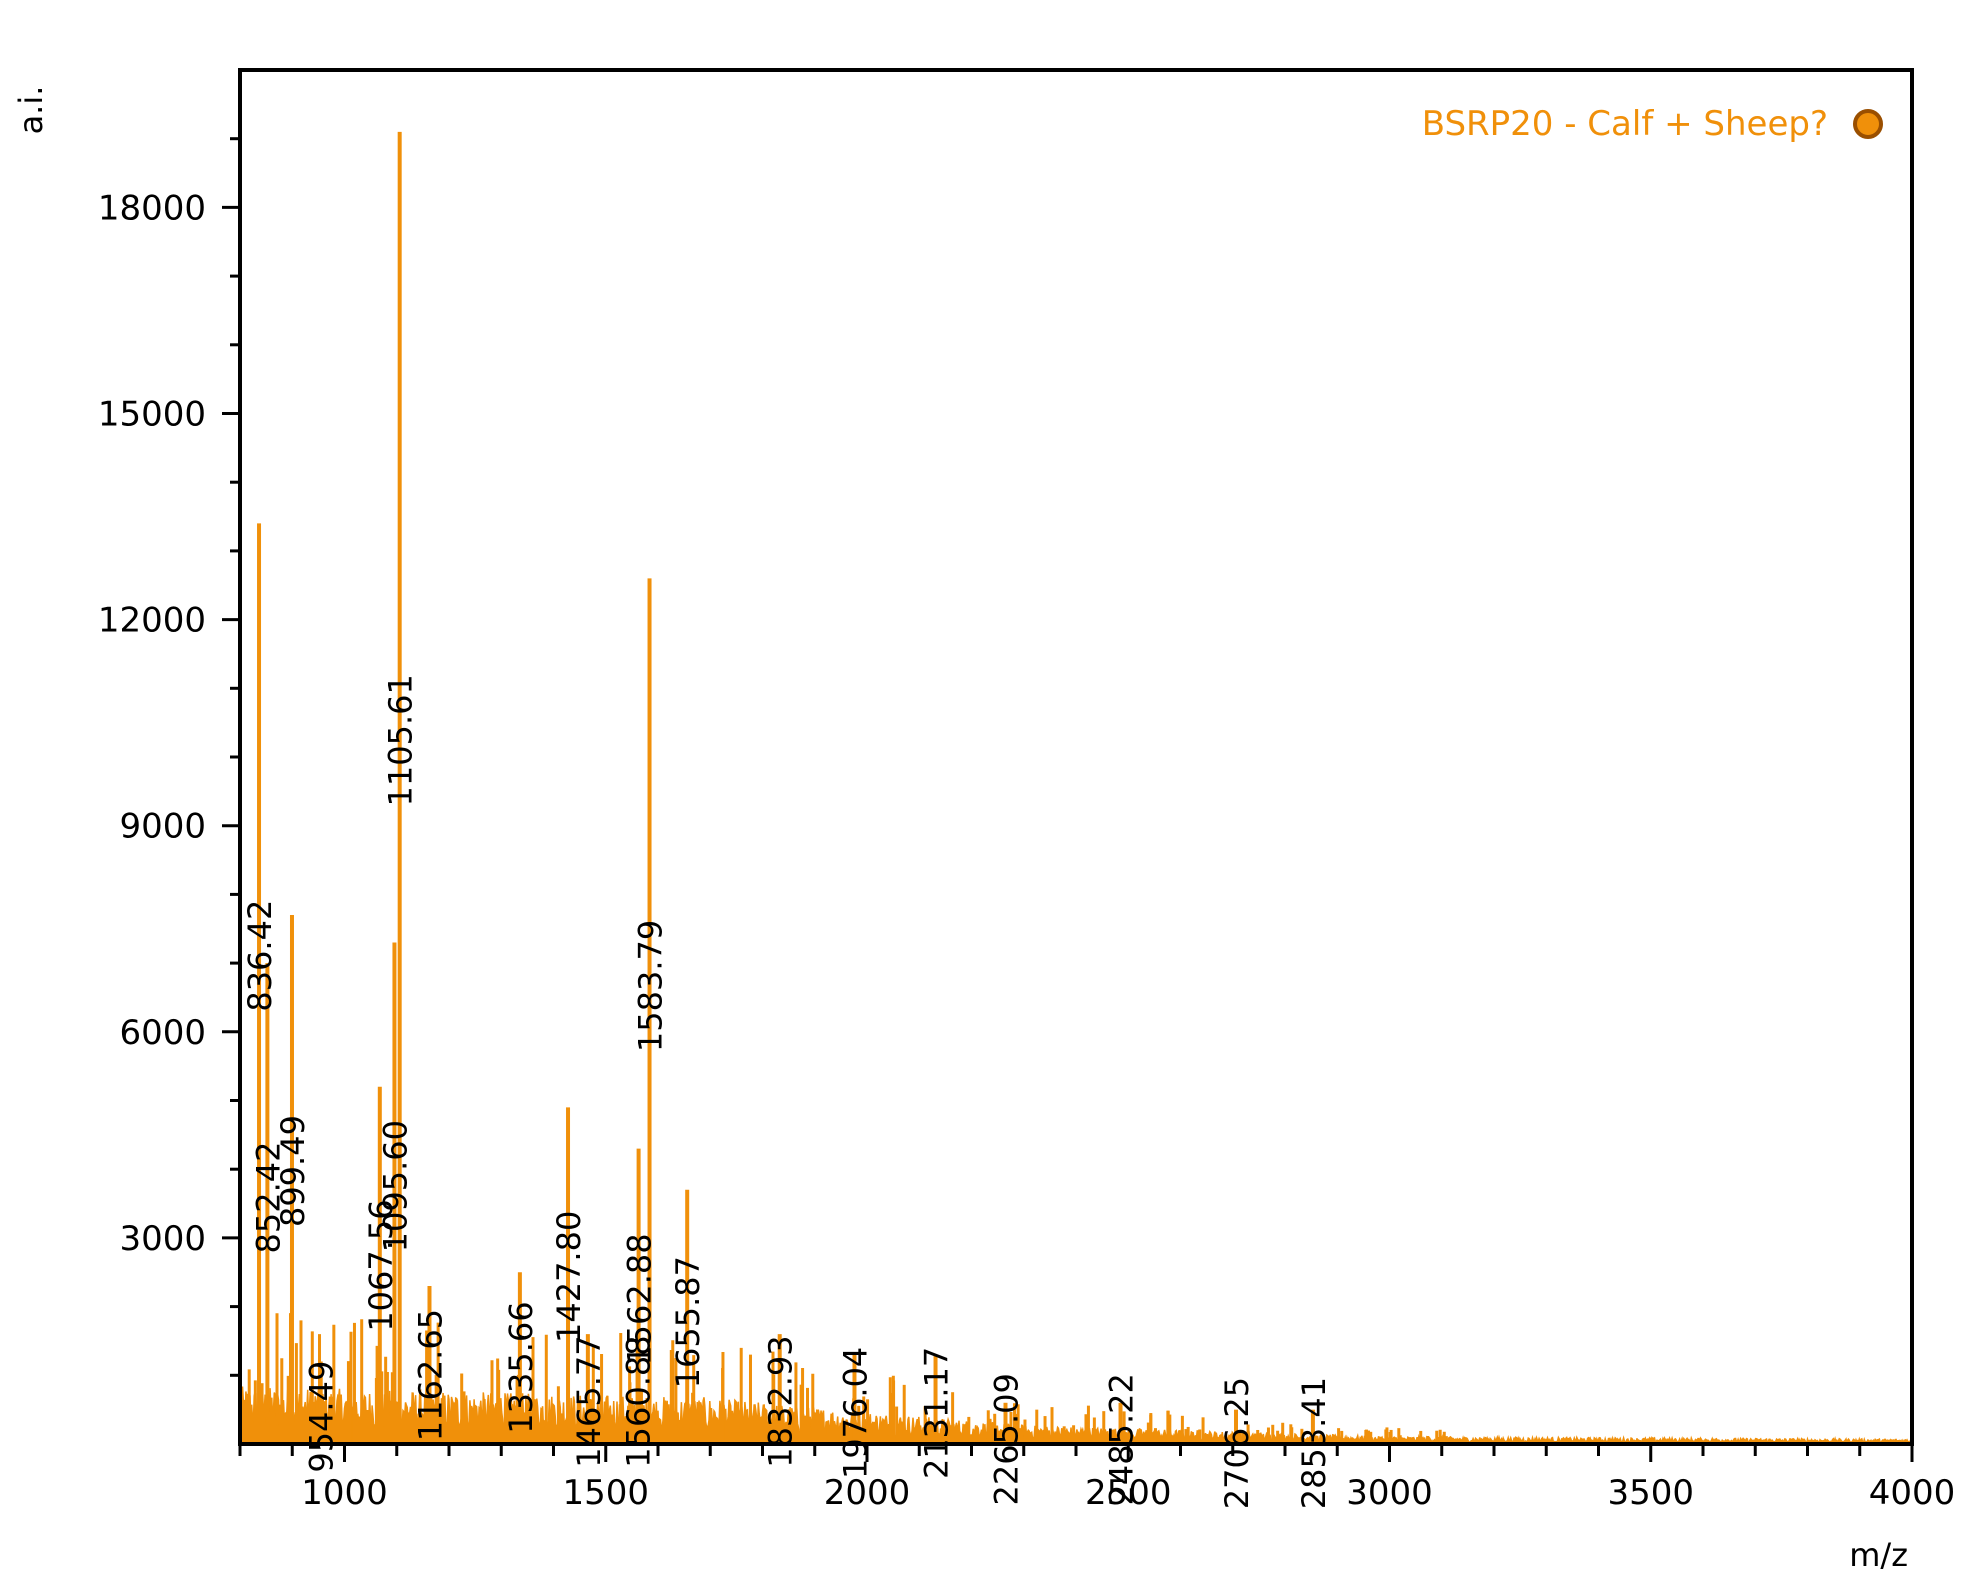 The image size is (1968, 1578). I want to click on peak-label: 2706.25, so click(1237, 1443).